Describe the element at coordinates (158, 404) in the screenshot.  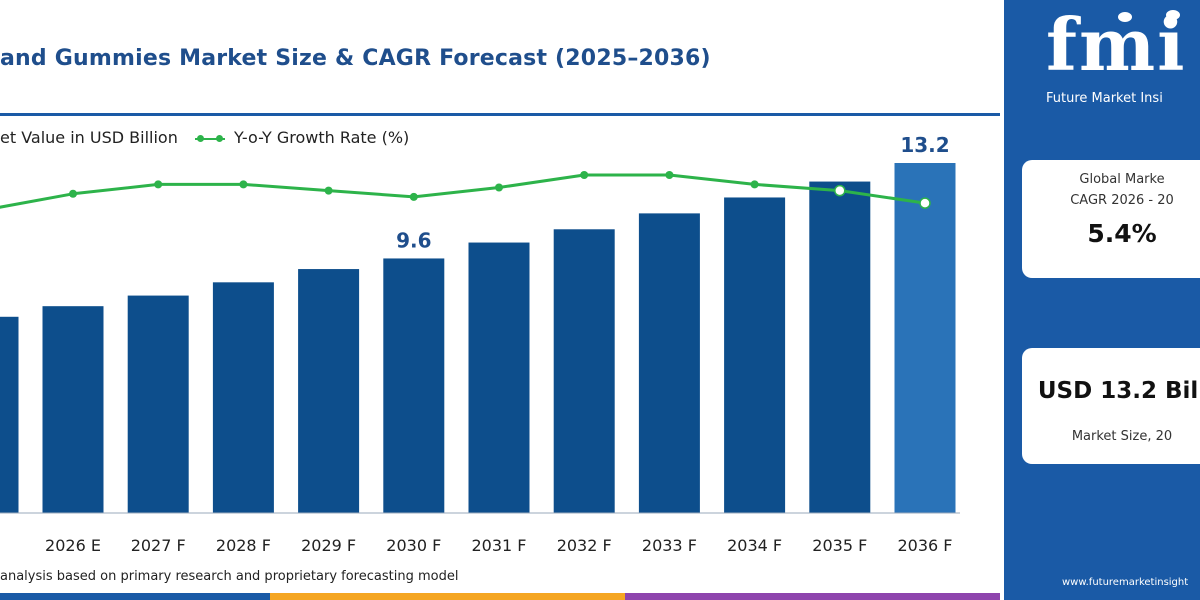
I see `bar-2027-f` at that location.